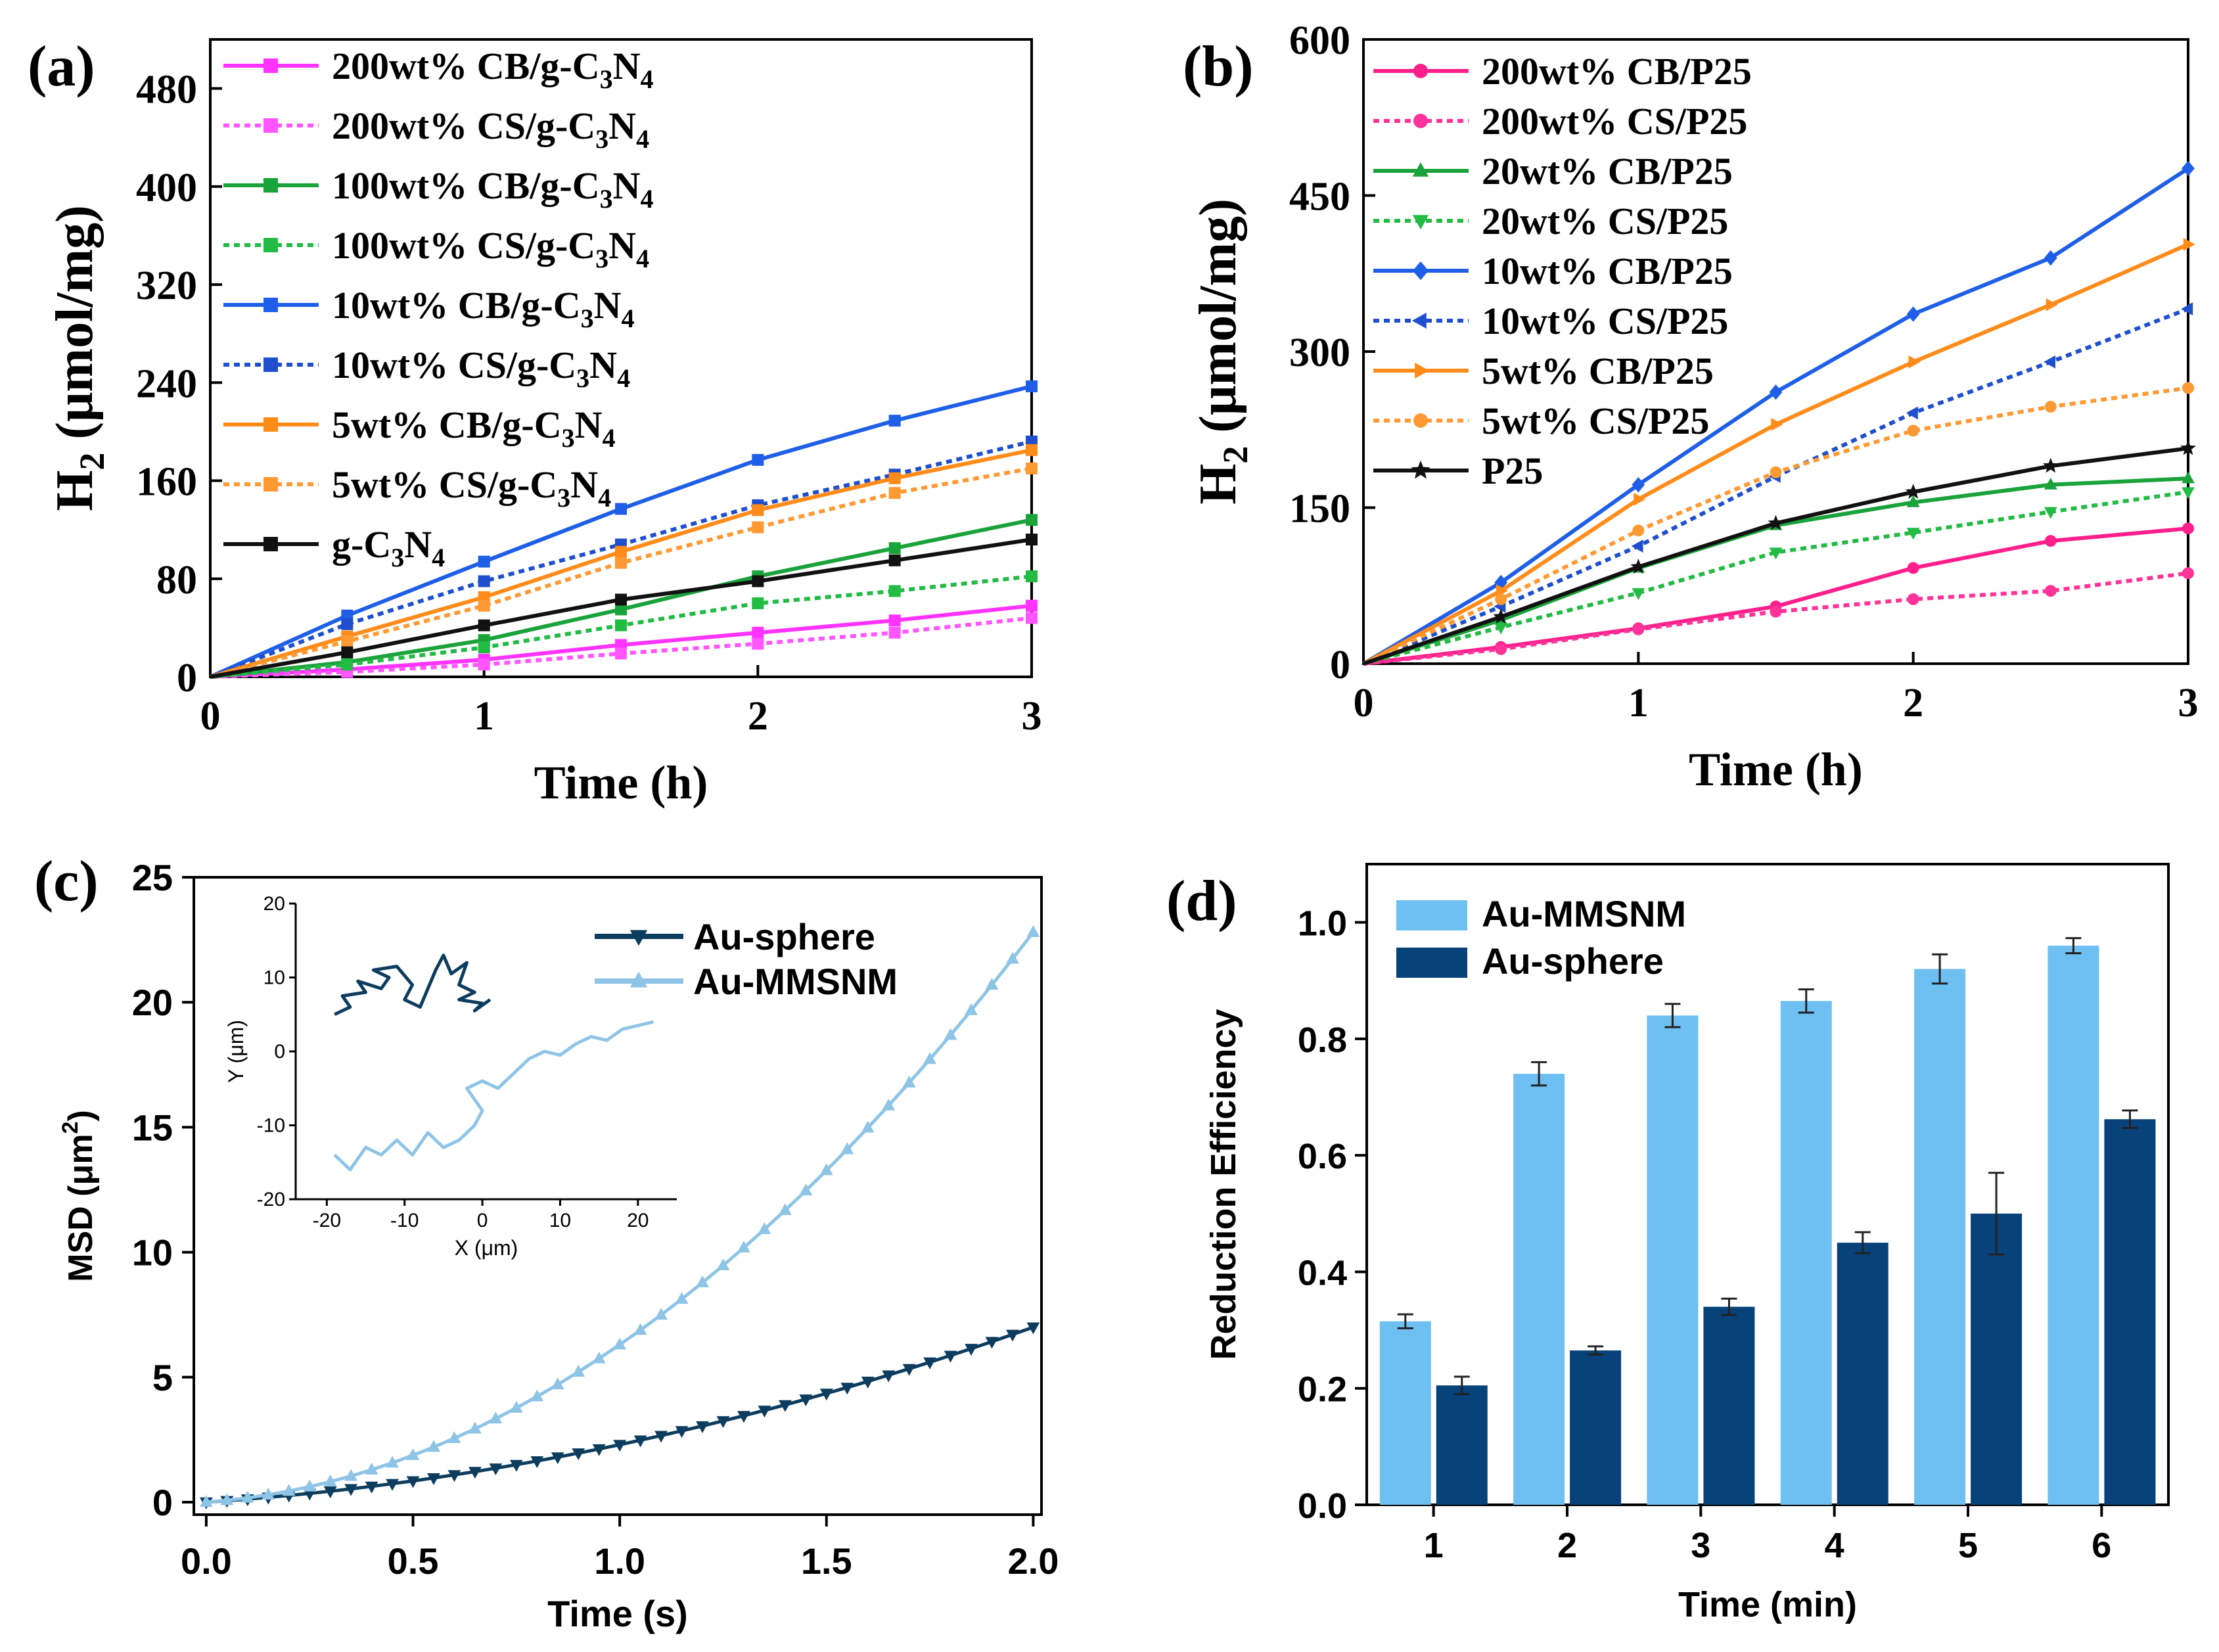 This screenshot has width=2219, height=1652. Describe the element at coordinates (166, 188) in the screenshot. I see `a-y-tick-label: 400` at that location.